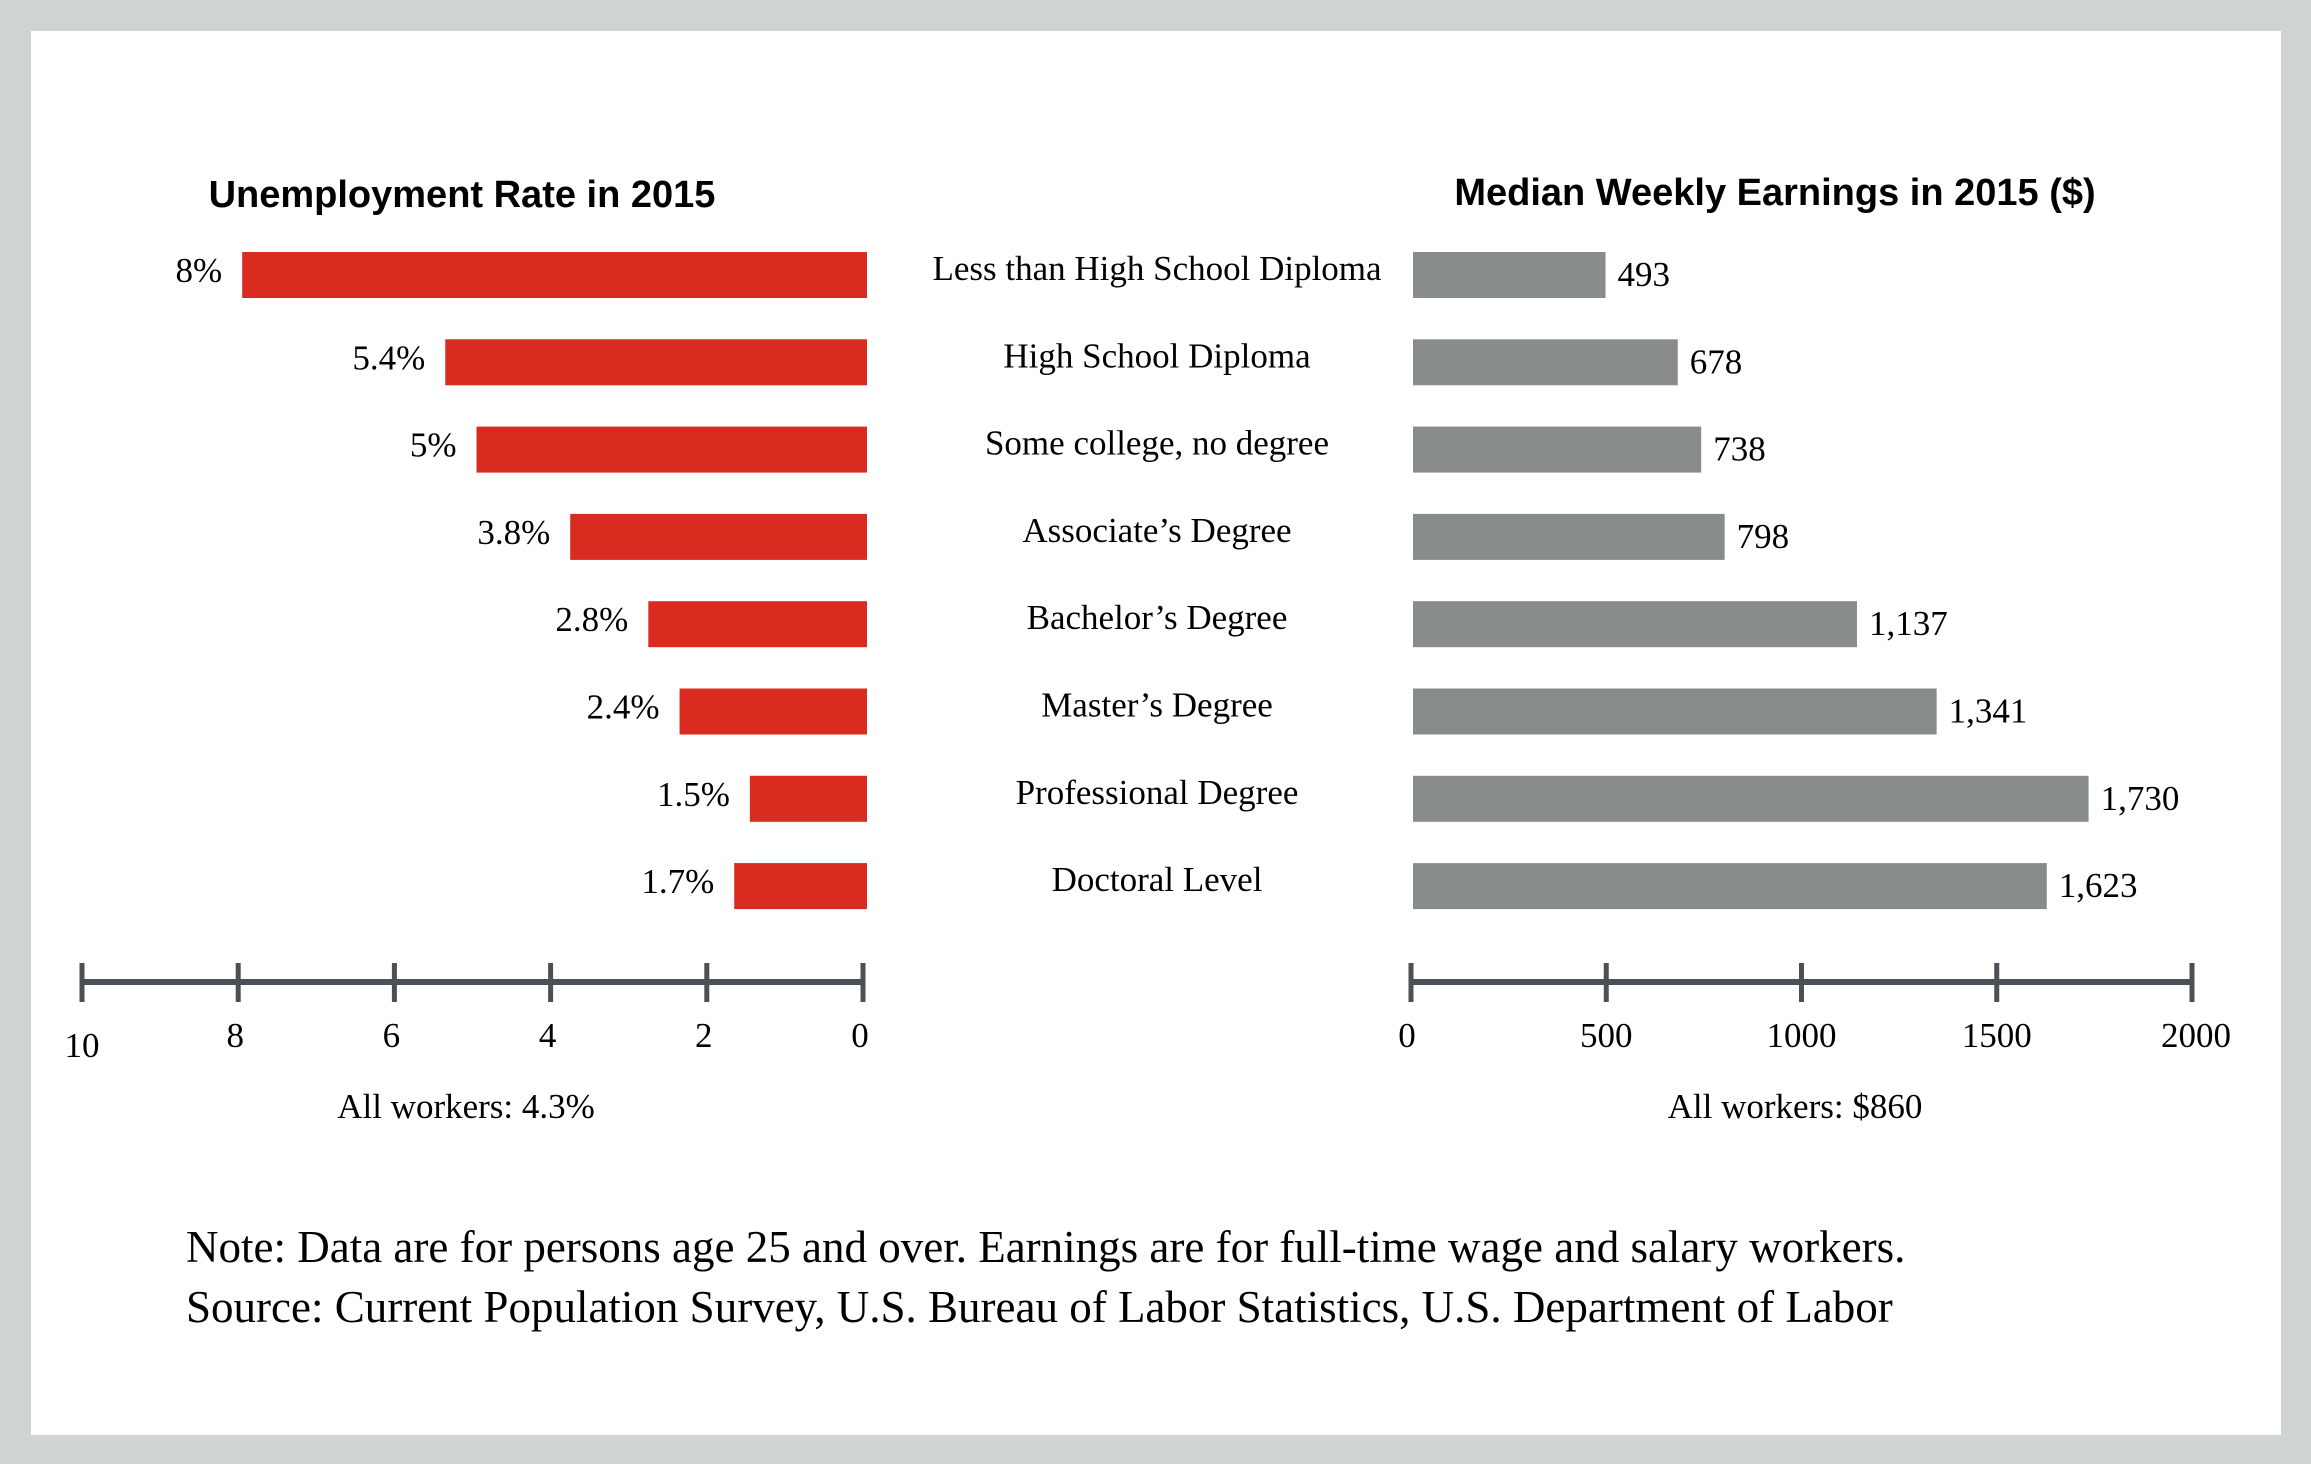 This screenshot has width=2311, height=1464. Describe the element at coordinates (591, 619) in the screenshot. I see `unemployment-value-label: 2.8%` at that location.